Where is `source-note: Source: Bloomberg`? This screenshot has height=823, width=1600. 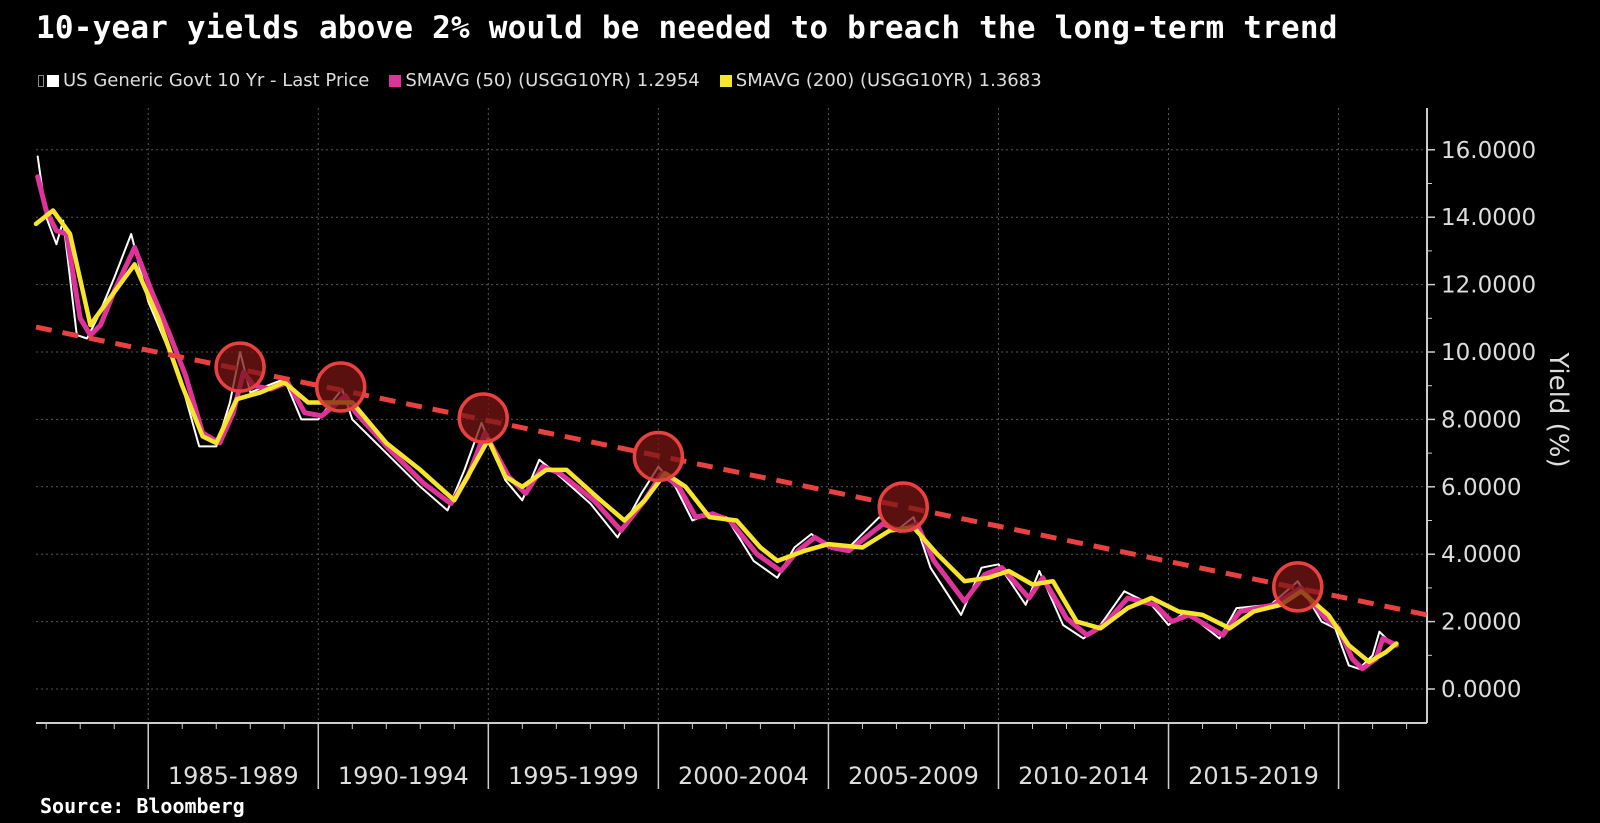 source-note: Source: Bloomberg is located at coordinates (142, 806).